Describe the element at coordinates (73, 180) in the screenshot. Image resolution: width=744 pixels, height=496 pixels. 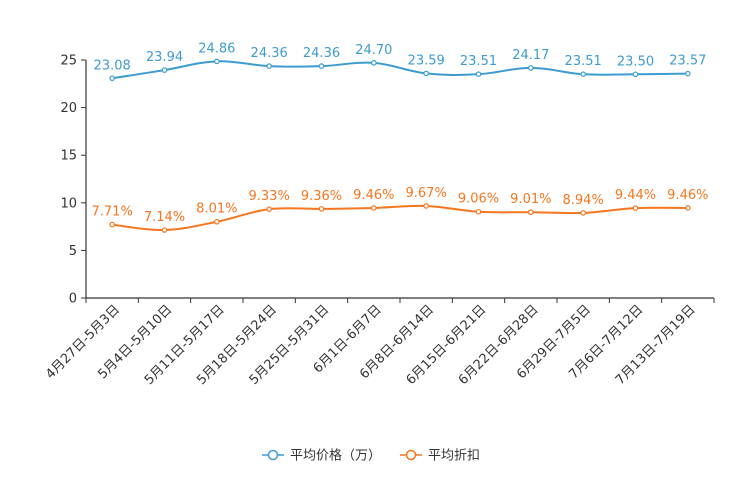
I see `y-axis-ticks: 0 5 10 15 20 25` at that location.